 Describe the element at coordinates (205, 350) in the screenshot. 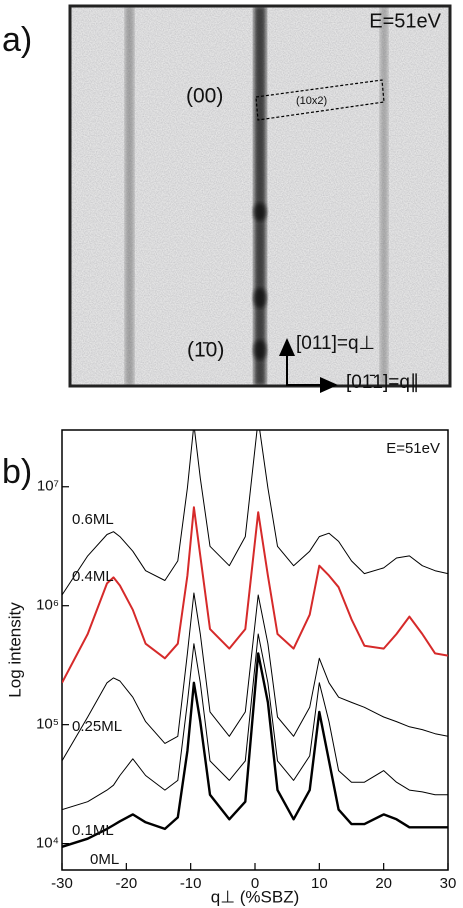

I see `spot-label: (1̄0)` at that location.